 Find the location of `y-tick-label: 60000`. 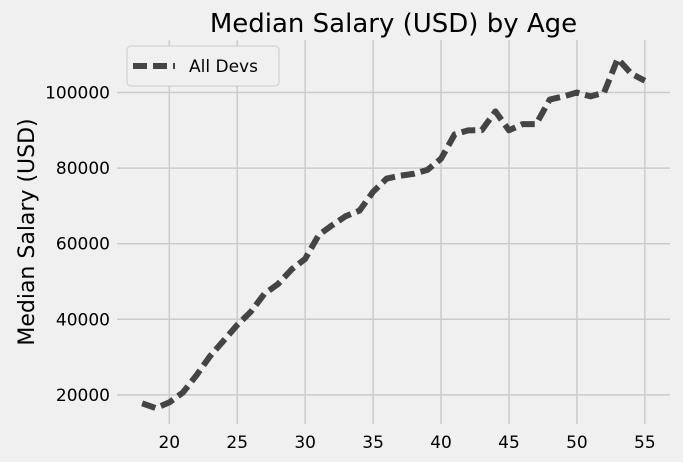

y-tick-label: 60000 is located at coordinates (83, 245).